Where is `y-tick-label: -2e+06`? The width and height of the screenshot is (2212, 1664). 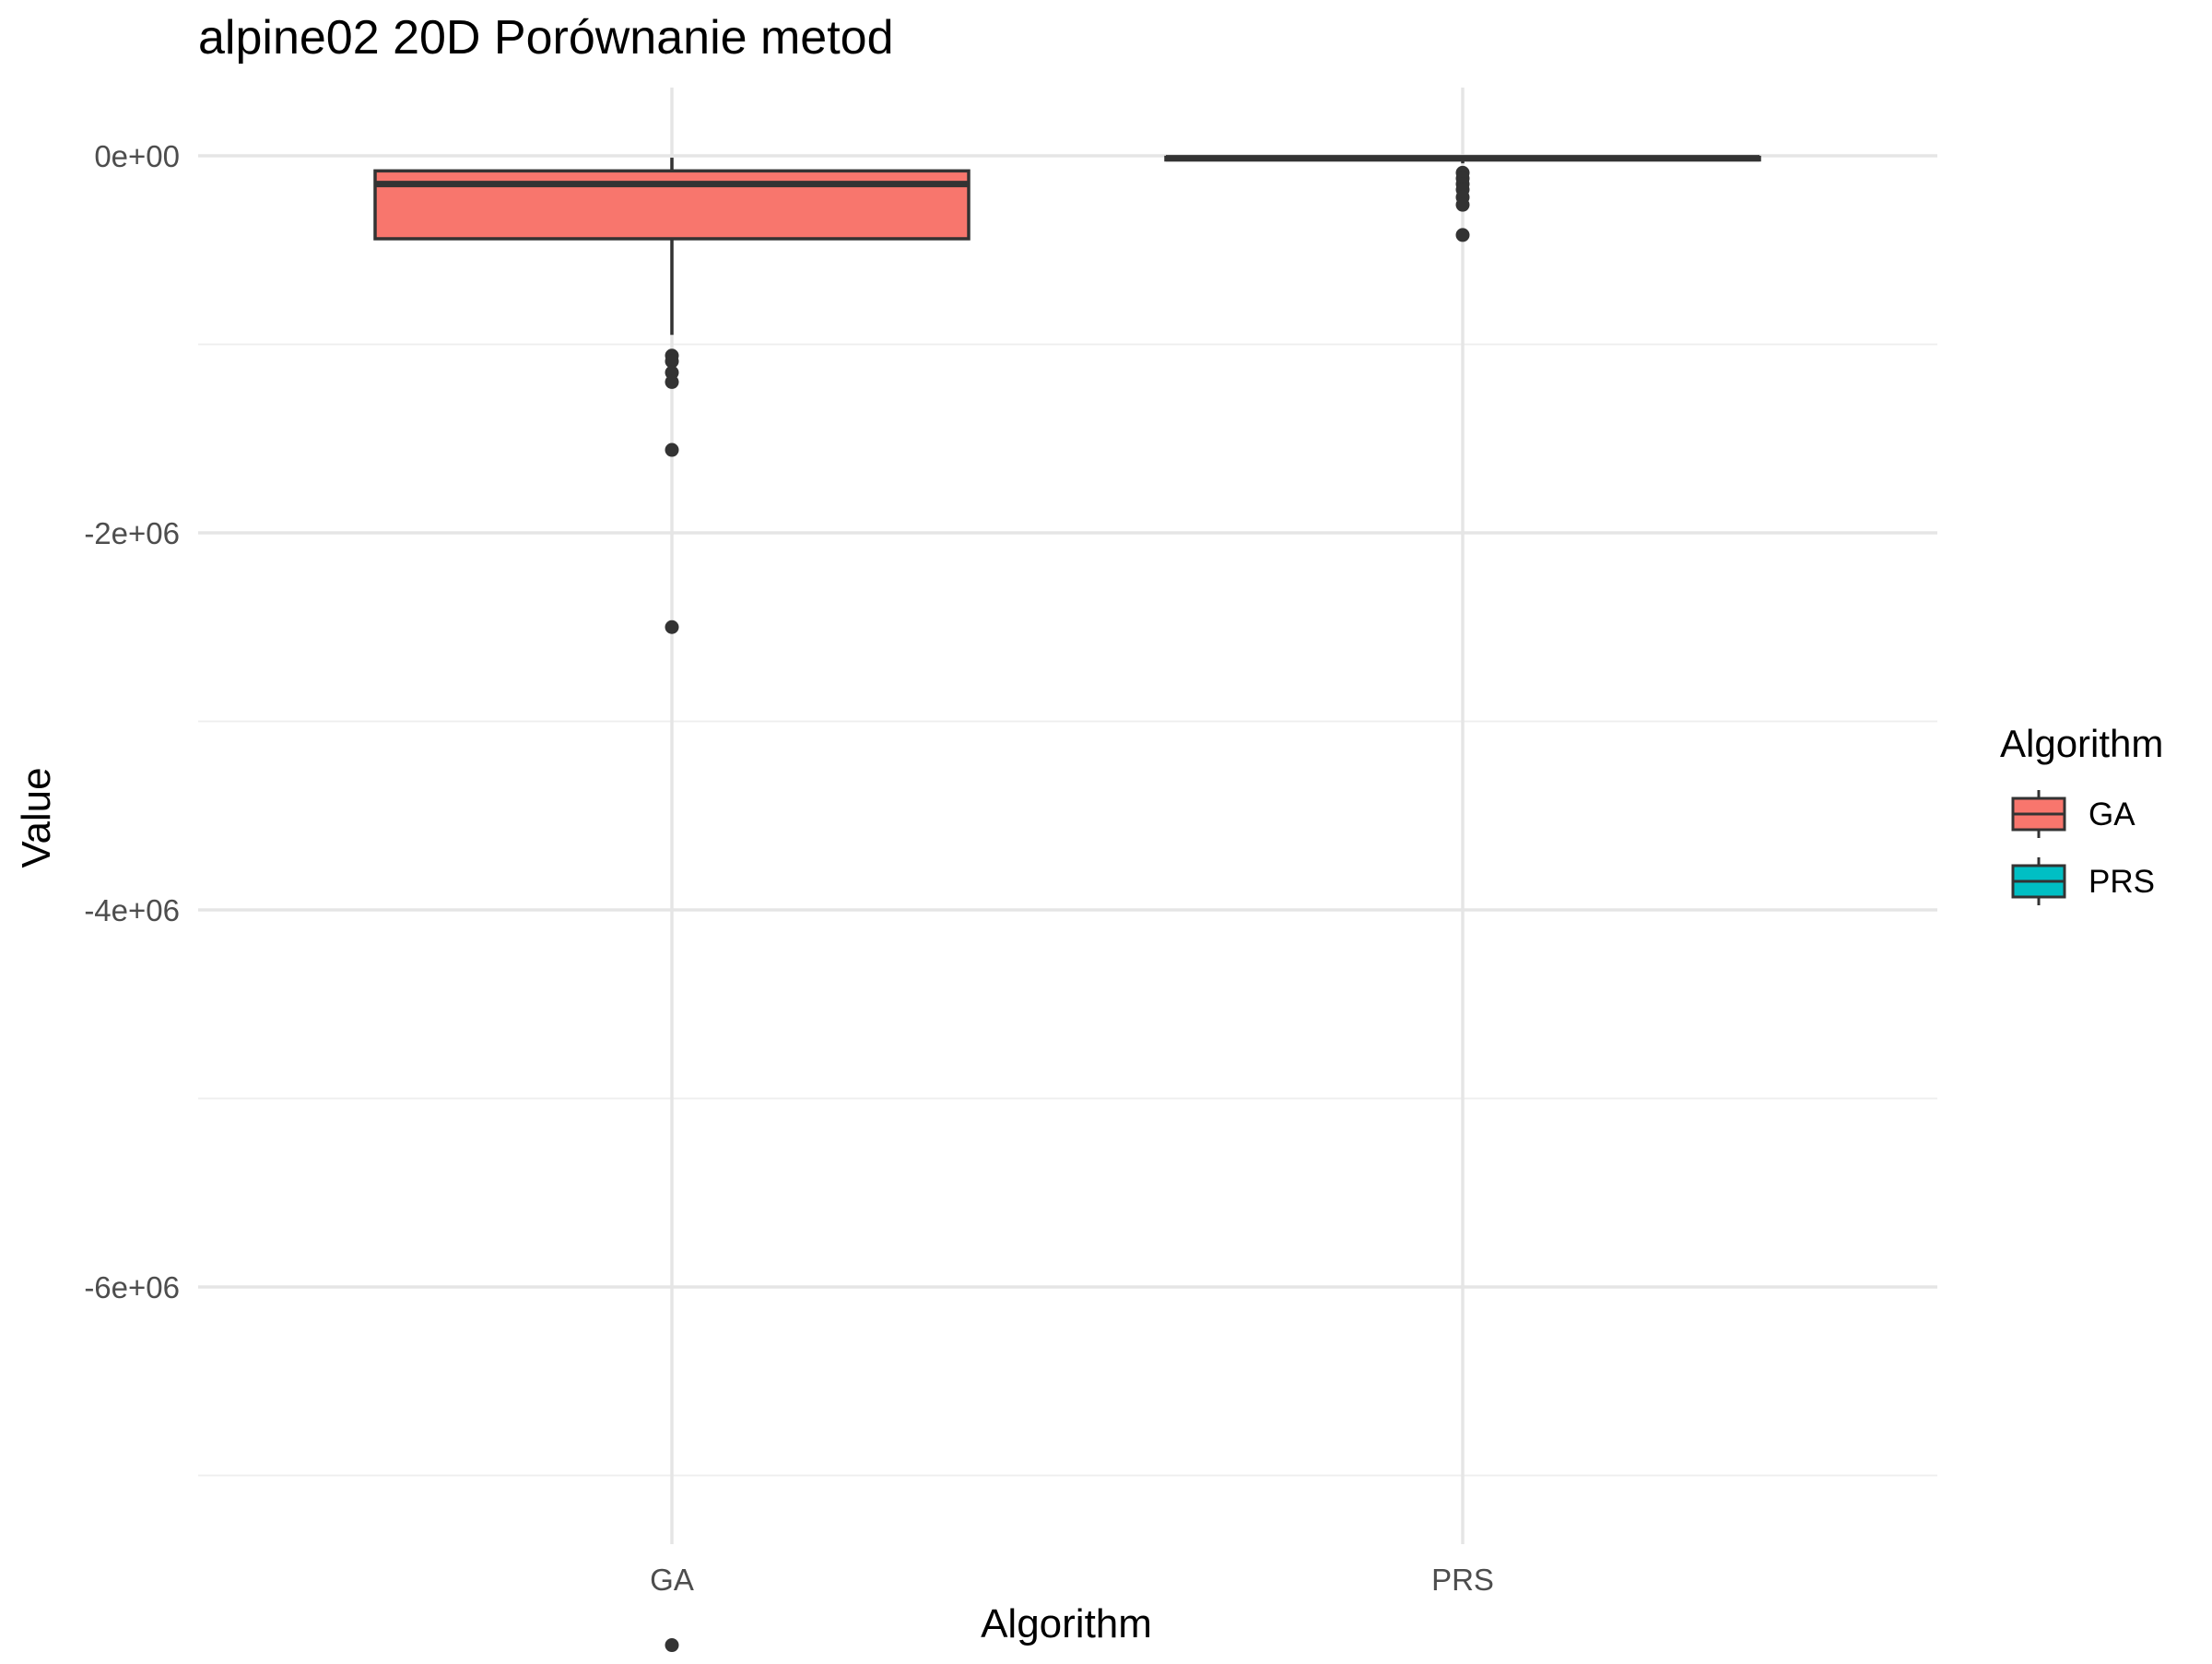
y-tick-label: -2e+06 is located at coordinates (132, 533).